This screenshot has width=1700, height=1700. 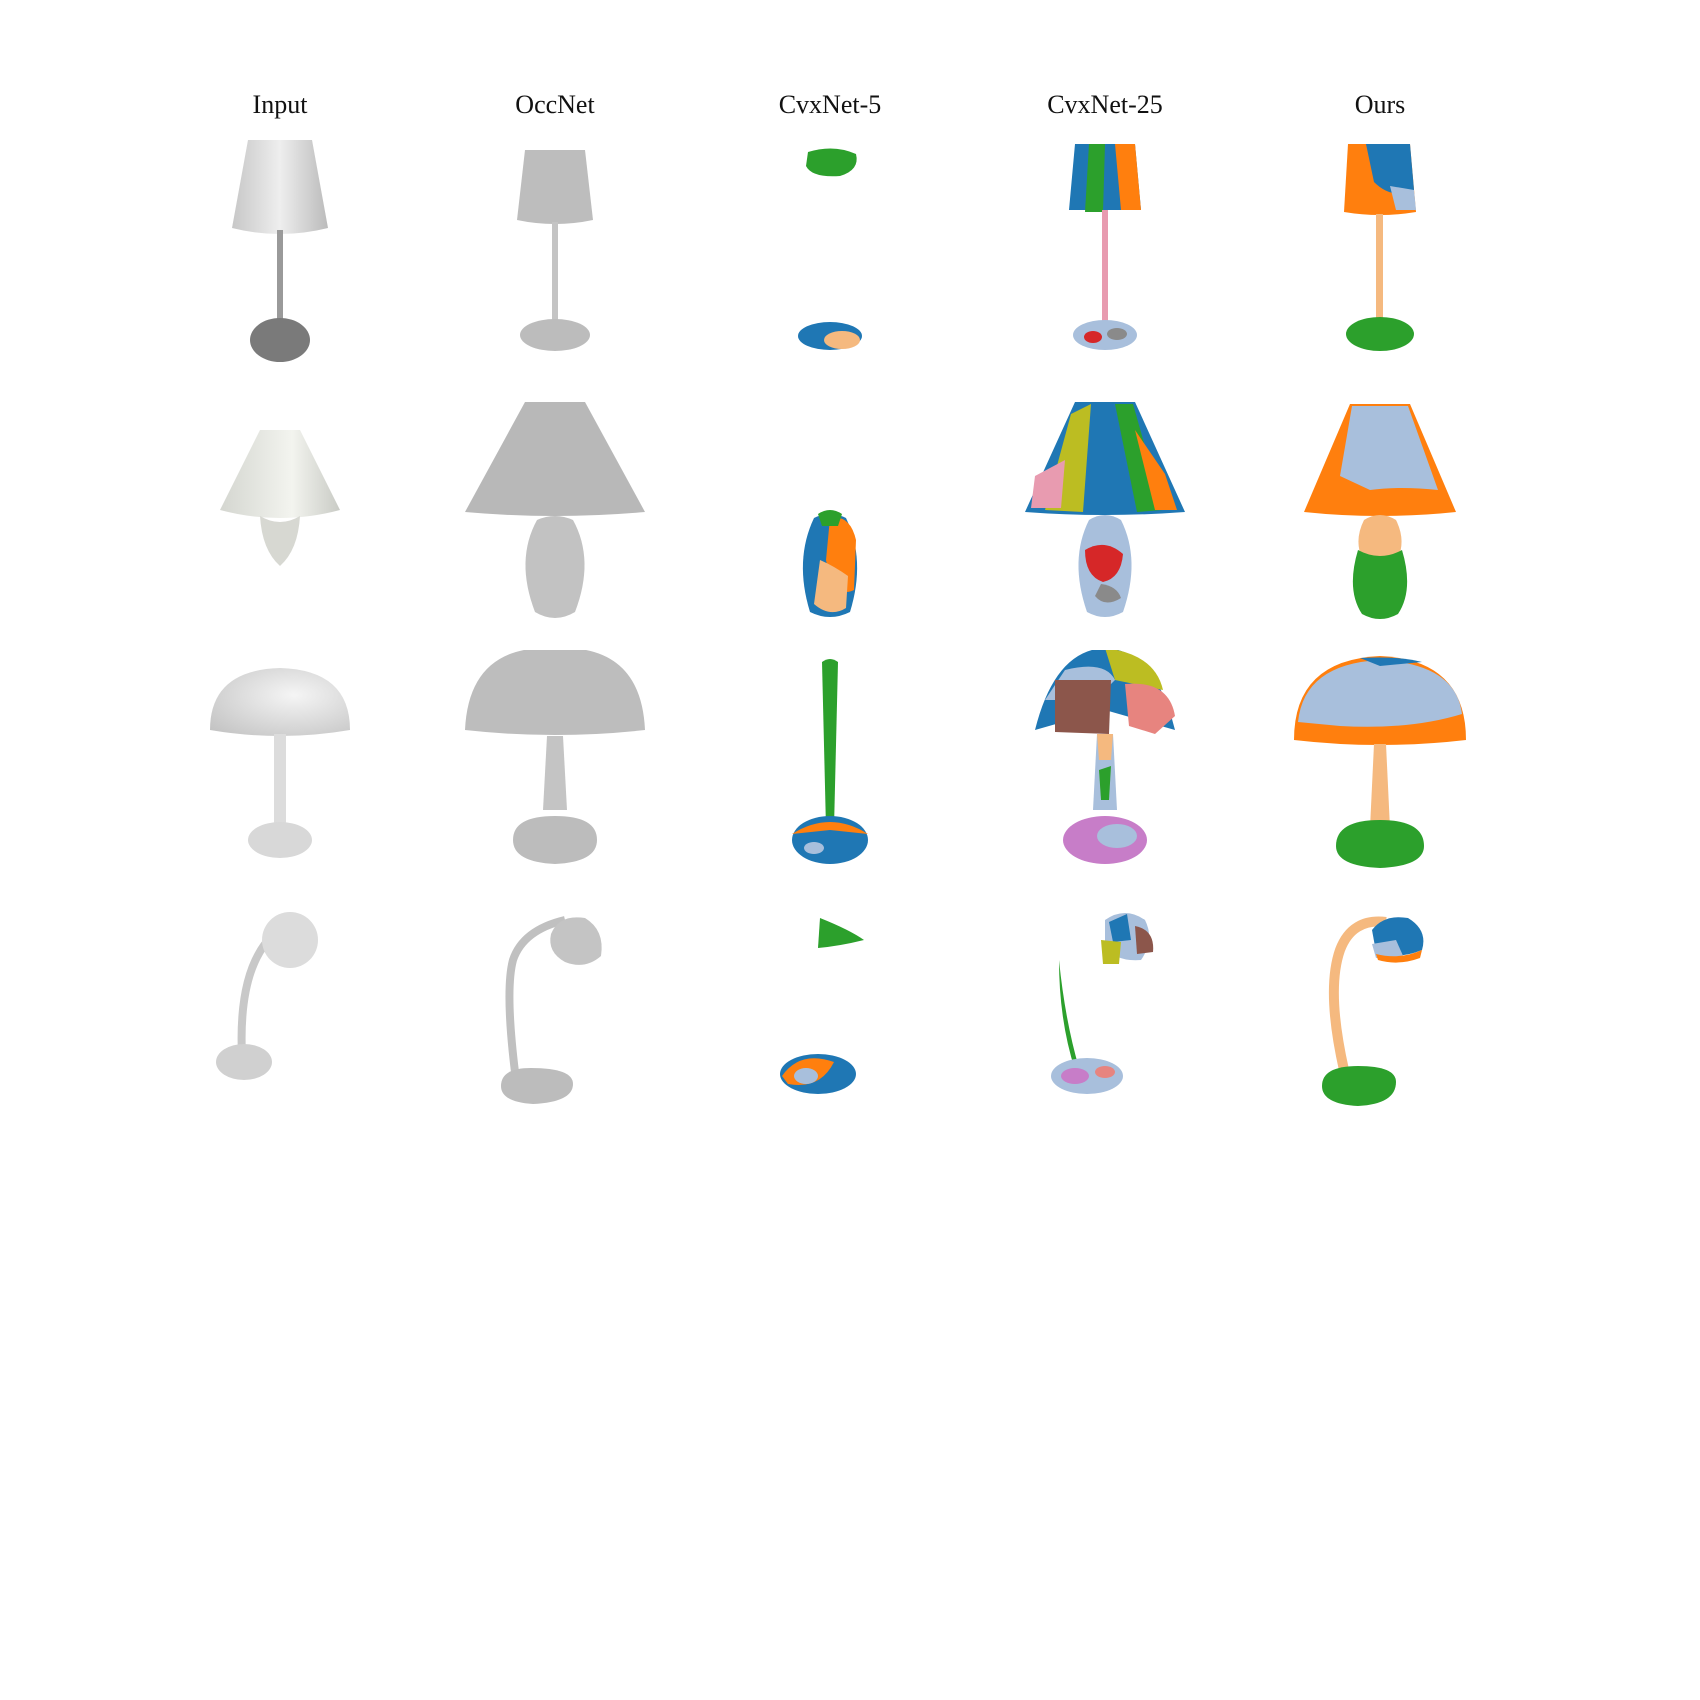 I want to click on lamp-image-row1-input, so click(x=280, y=251).